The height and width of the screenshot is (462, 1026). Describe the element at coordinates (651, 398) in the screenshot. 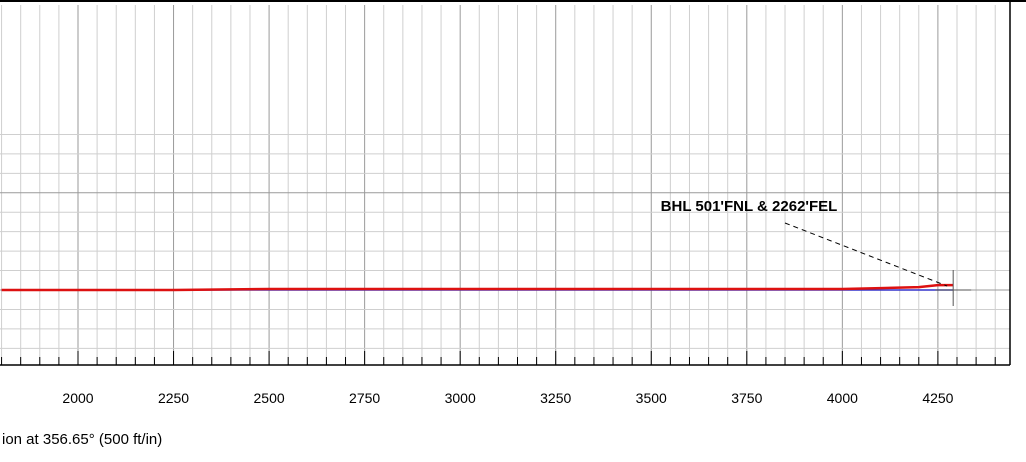

I see `x-tick-label: 3500` at that location.